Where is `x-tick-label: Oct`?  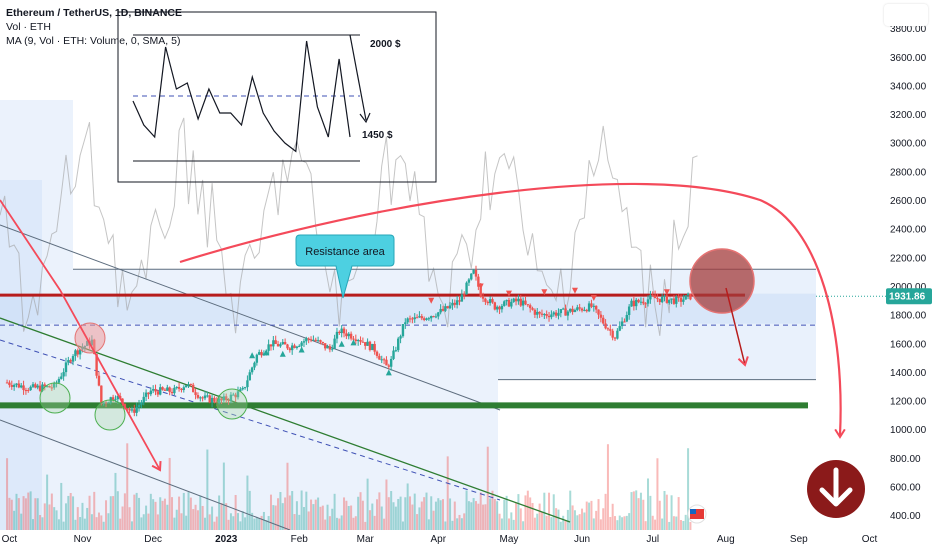
x-tick-label: Oct is located at coordinates (870, 539).